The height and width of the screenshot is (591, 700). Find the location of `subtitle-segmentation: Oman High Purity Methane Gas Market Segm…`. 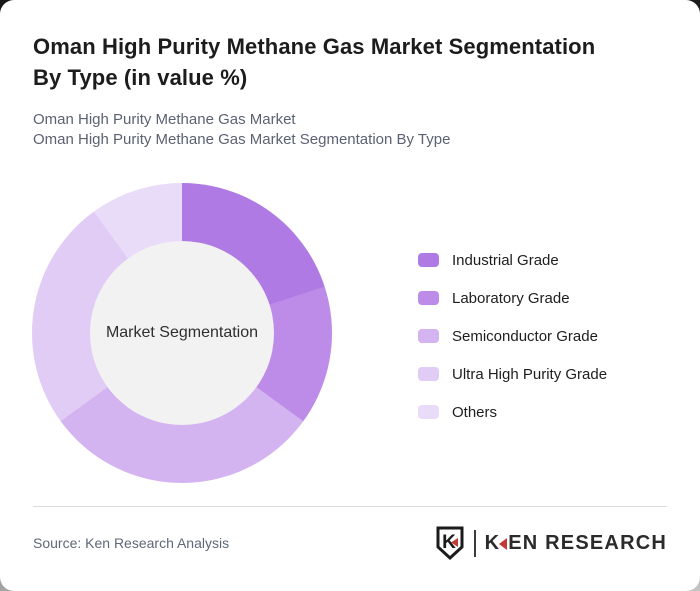

subtitle-segmentation: Oman High Purity Methane Gas Market Segm… is located at coordinates (242, 139).